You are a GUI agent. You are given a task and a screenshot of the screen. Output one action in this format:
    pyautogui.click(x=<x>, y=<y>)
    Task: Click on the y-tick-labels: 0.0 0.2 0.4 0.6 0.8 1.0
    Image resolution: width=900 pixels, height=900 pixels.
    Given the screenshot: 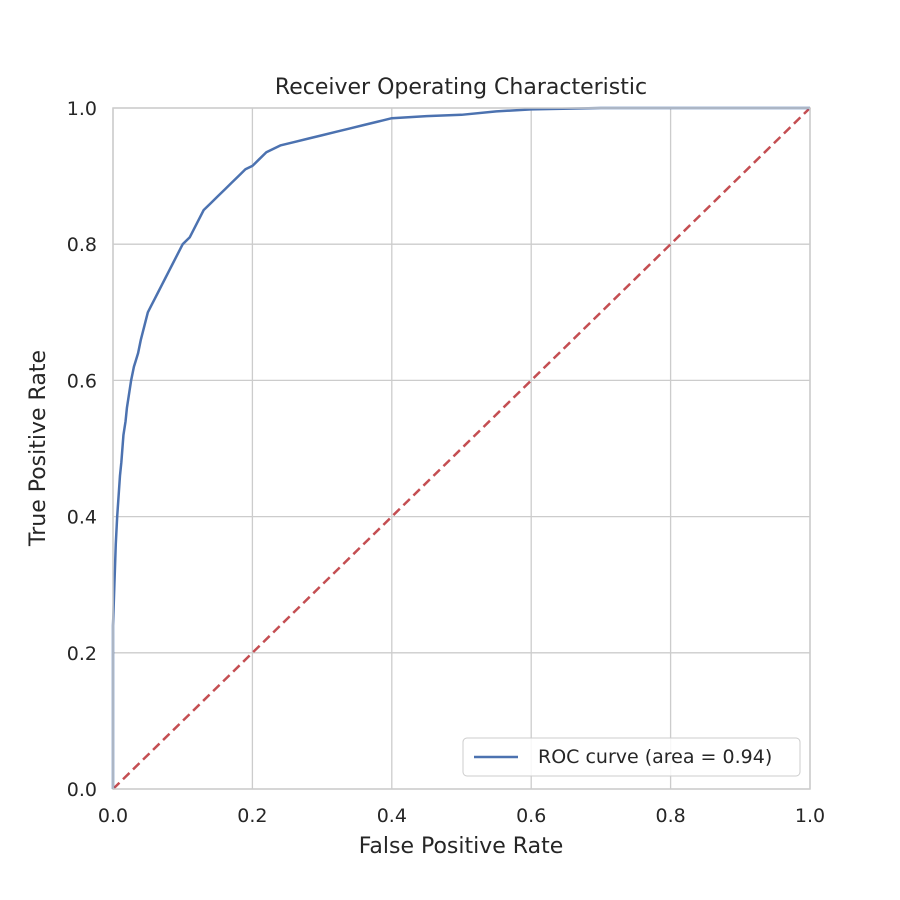 What is the action you would take?
    pyautogui.click(x=82, y=449)
    